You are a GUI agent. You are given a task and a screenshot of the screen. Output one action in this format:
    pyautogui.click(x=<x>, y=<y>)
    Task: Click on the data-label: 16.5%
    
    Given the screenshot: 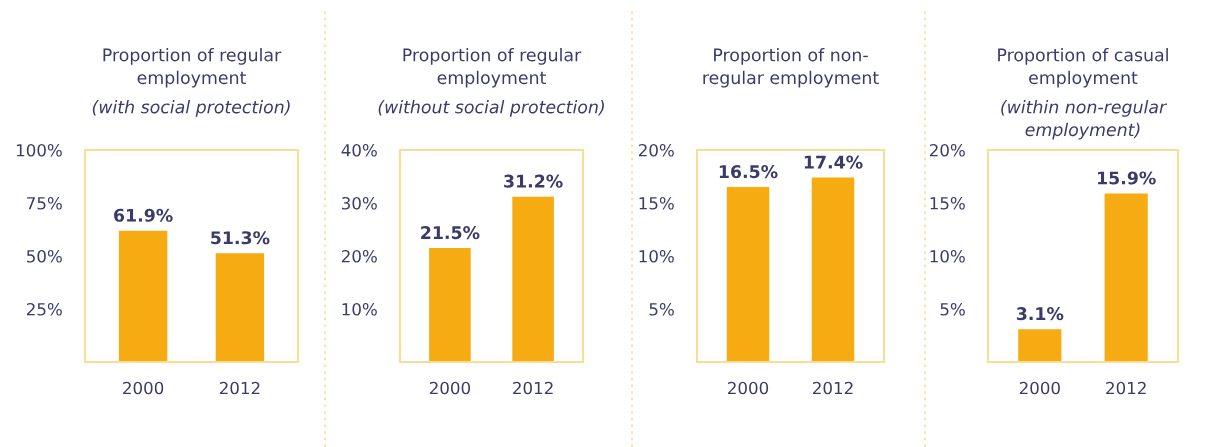 What is the action you would take?
    pyautogui.click(x=748, y=172)
    